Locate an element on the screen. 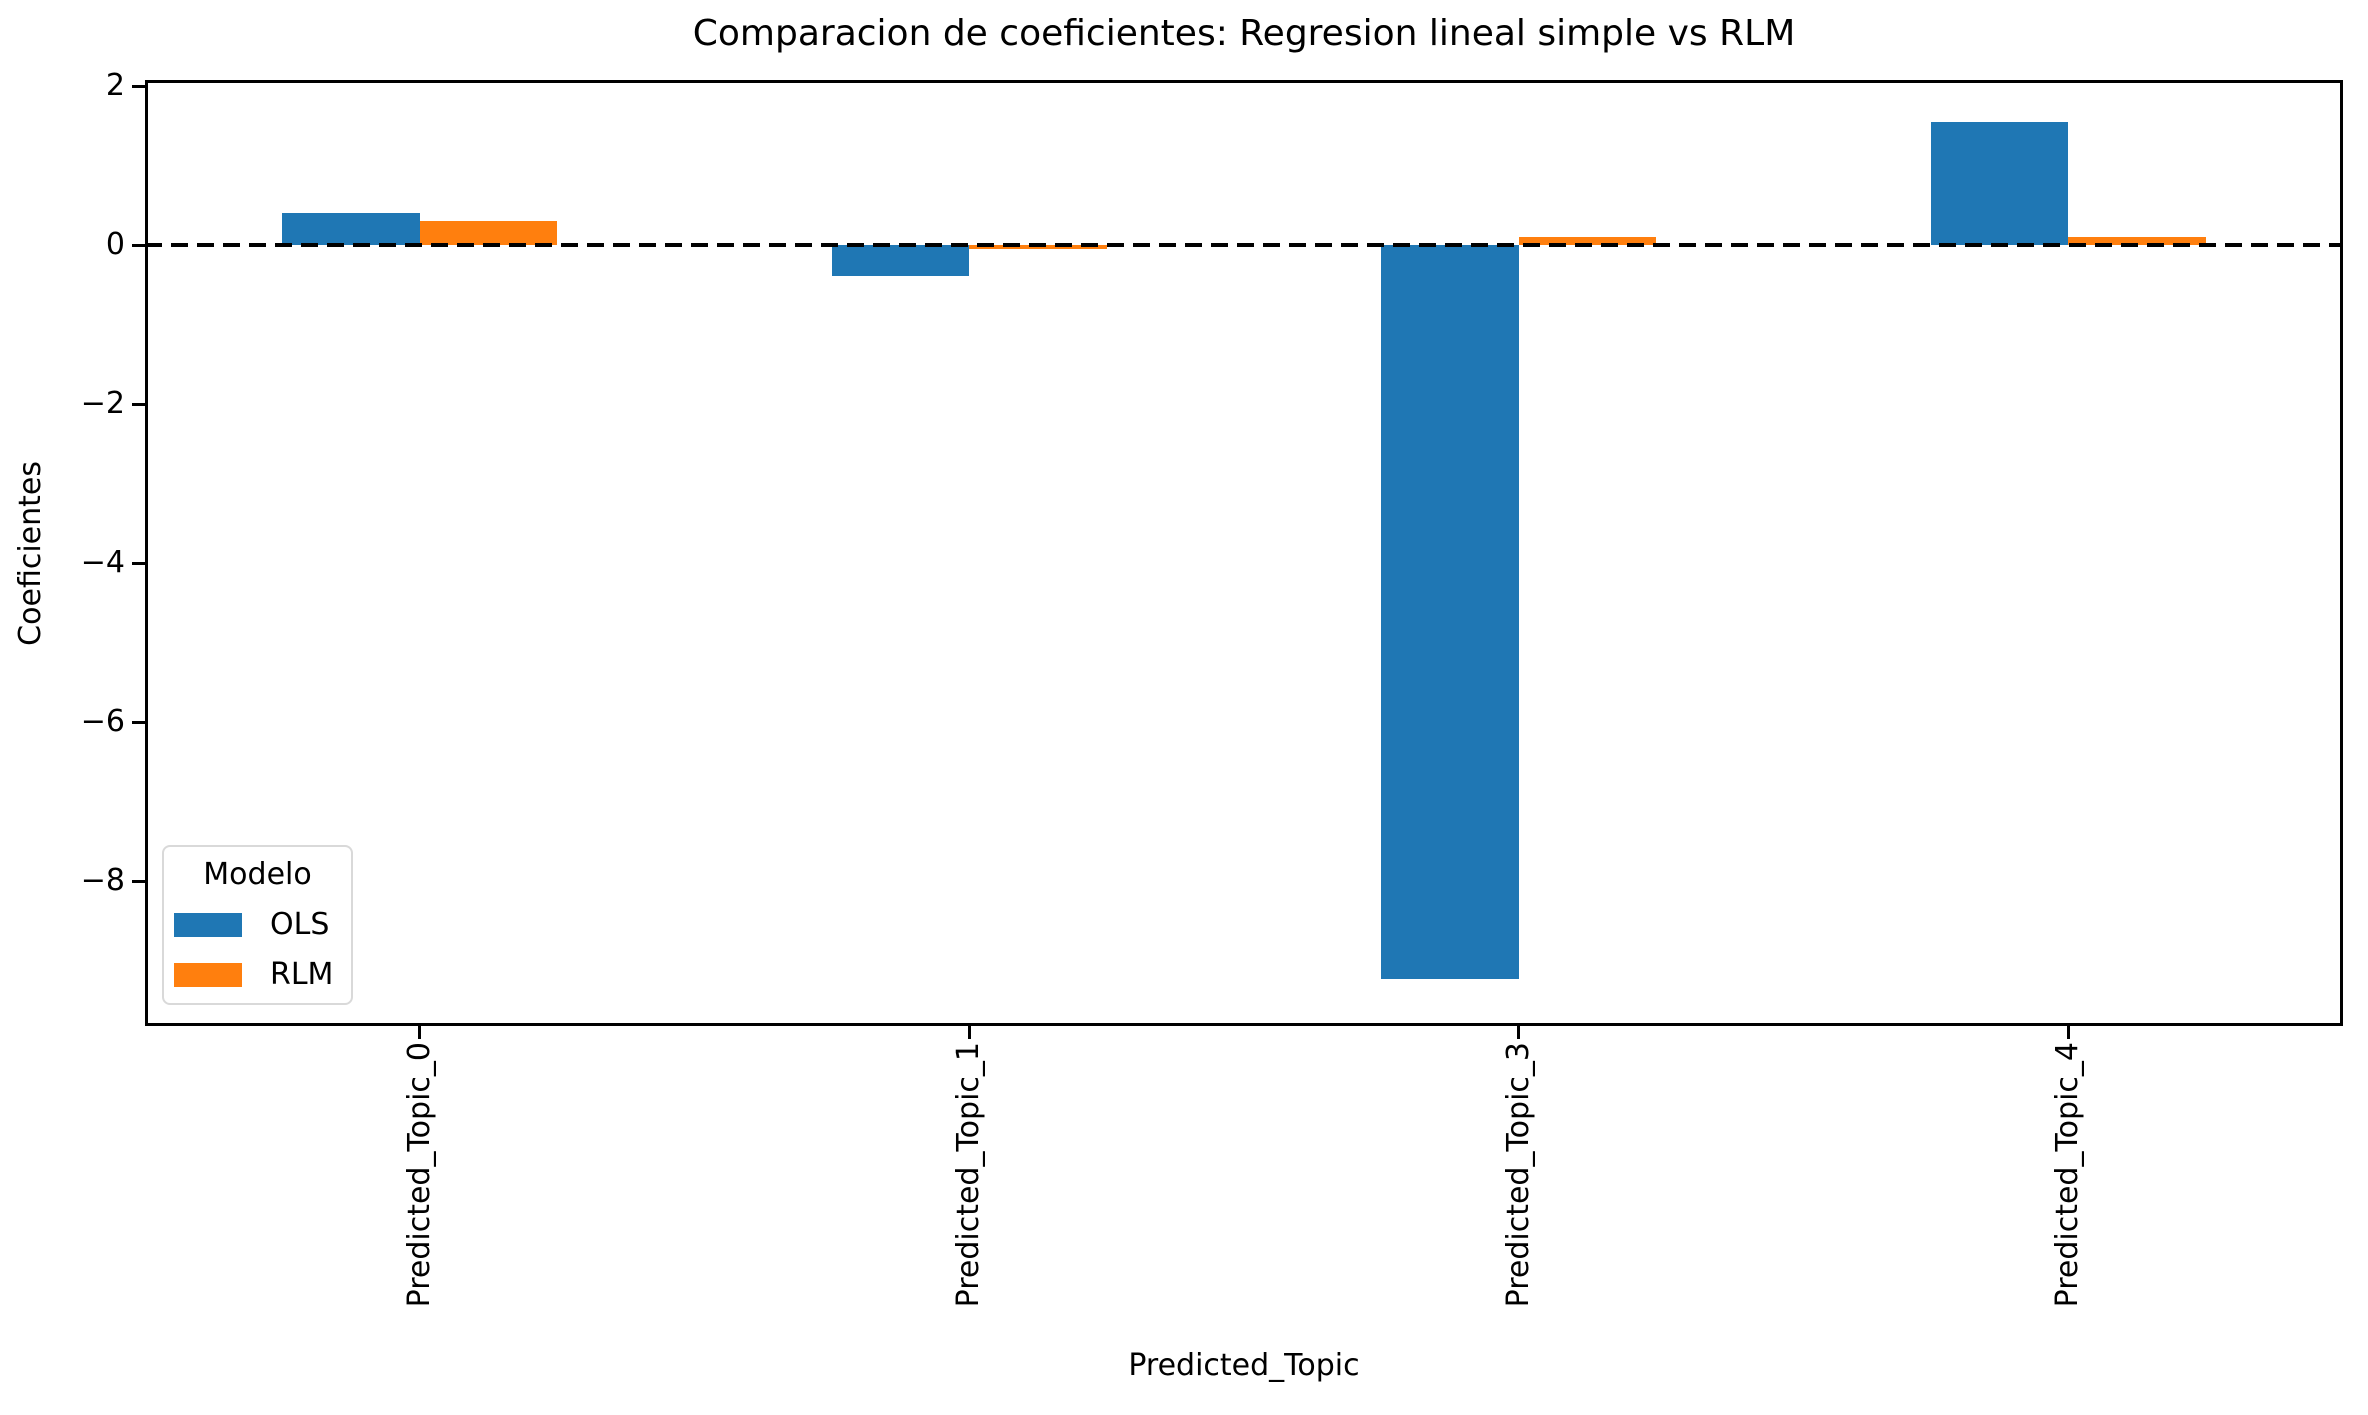  x-tick-label: Predicted_Topic_4 is located at coordinates (2068, 1175).